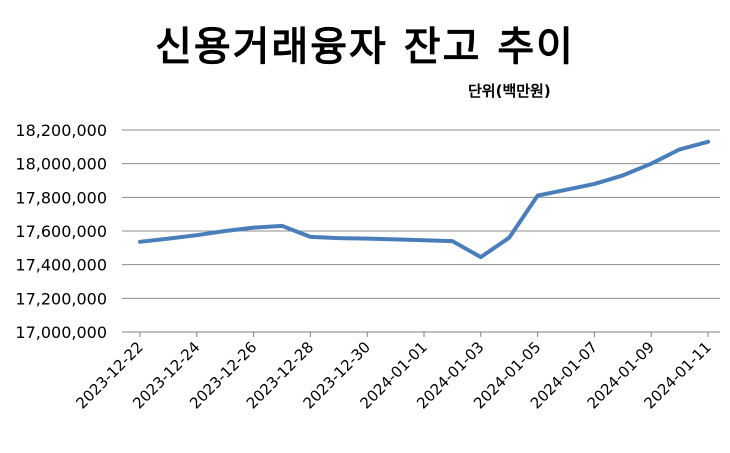 The image size is (730, 453). Describe the element at coordinates (365, 47) in the screenshot. I see `chart-title: 신용거래융자 잔고 추이` at that location.